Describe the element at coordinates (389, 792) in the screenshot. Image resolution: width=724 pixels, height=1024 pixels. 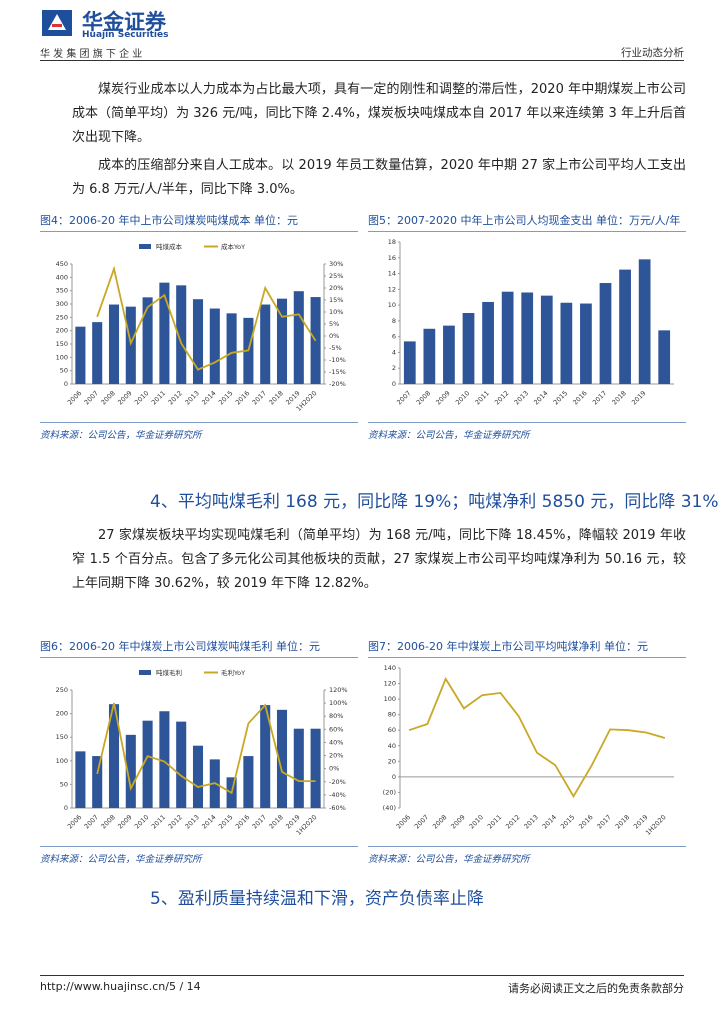
I see `y-tick-label: (20)` at that location.